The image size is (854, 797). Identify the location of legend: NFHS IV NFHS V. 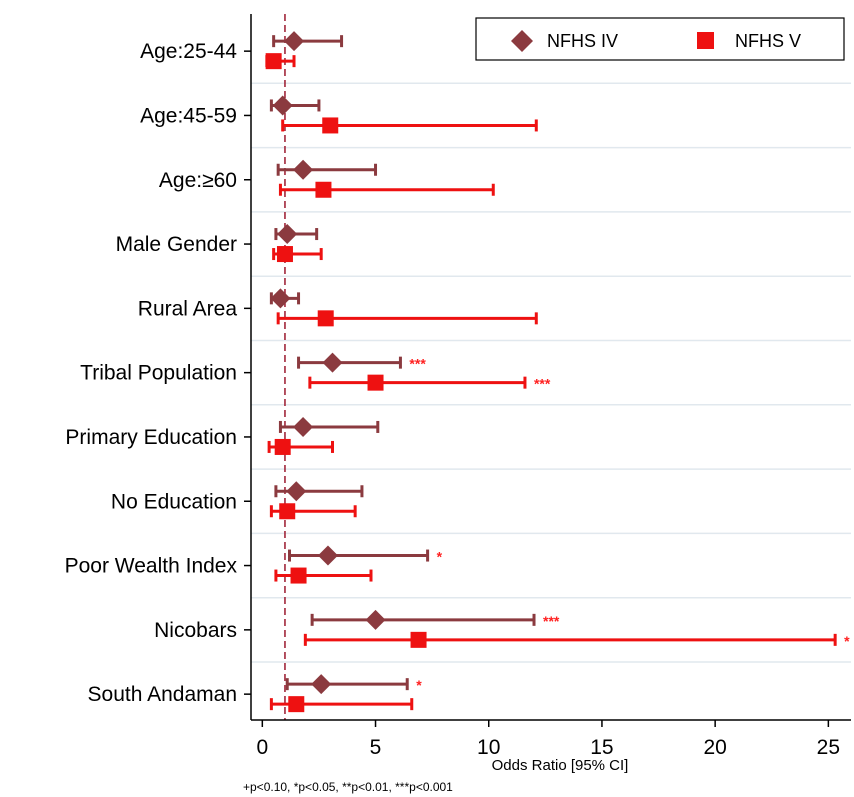
(660, 39).